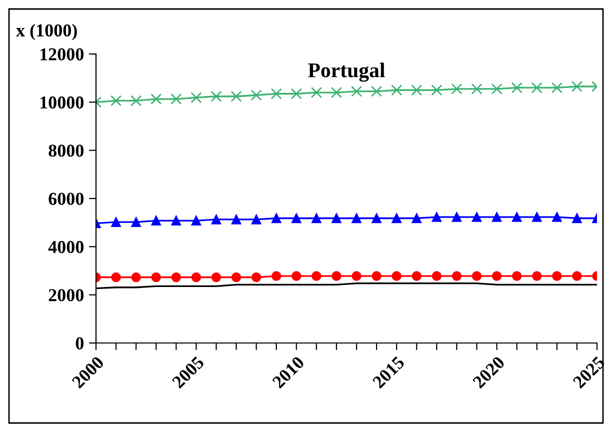  I want to click on y-tick-label: 12000, so click(62, 54).